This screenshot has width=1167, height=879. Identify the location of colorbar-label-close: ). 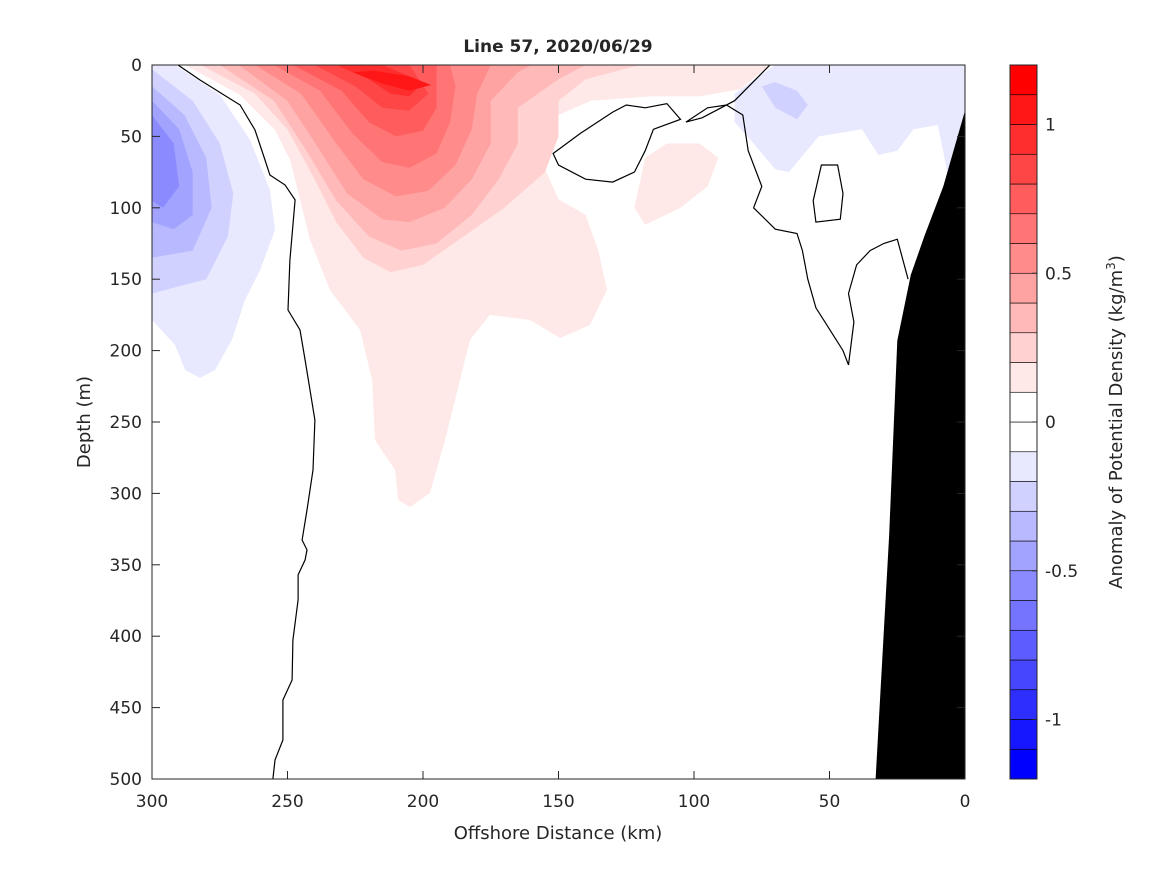
(1116, 258).